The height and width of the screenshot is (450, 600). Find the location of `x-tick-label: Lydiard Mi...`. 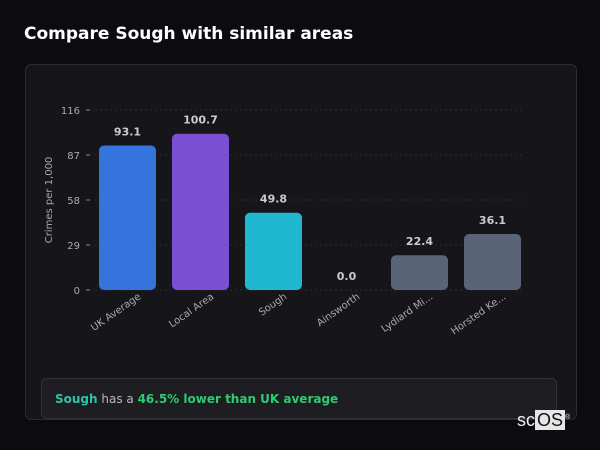

x-tick-label: Lydiard Mi... is located at coordinates (408, 313).